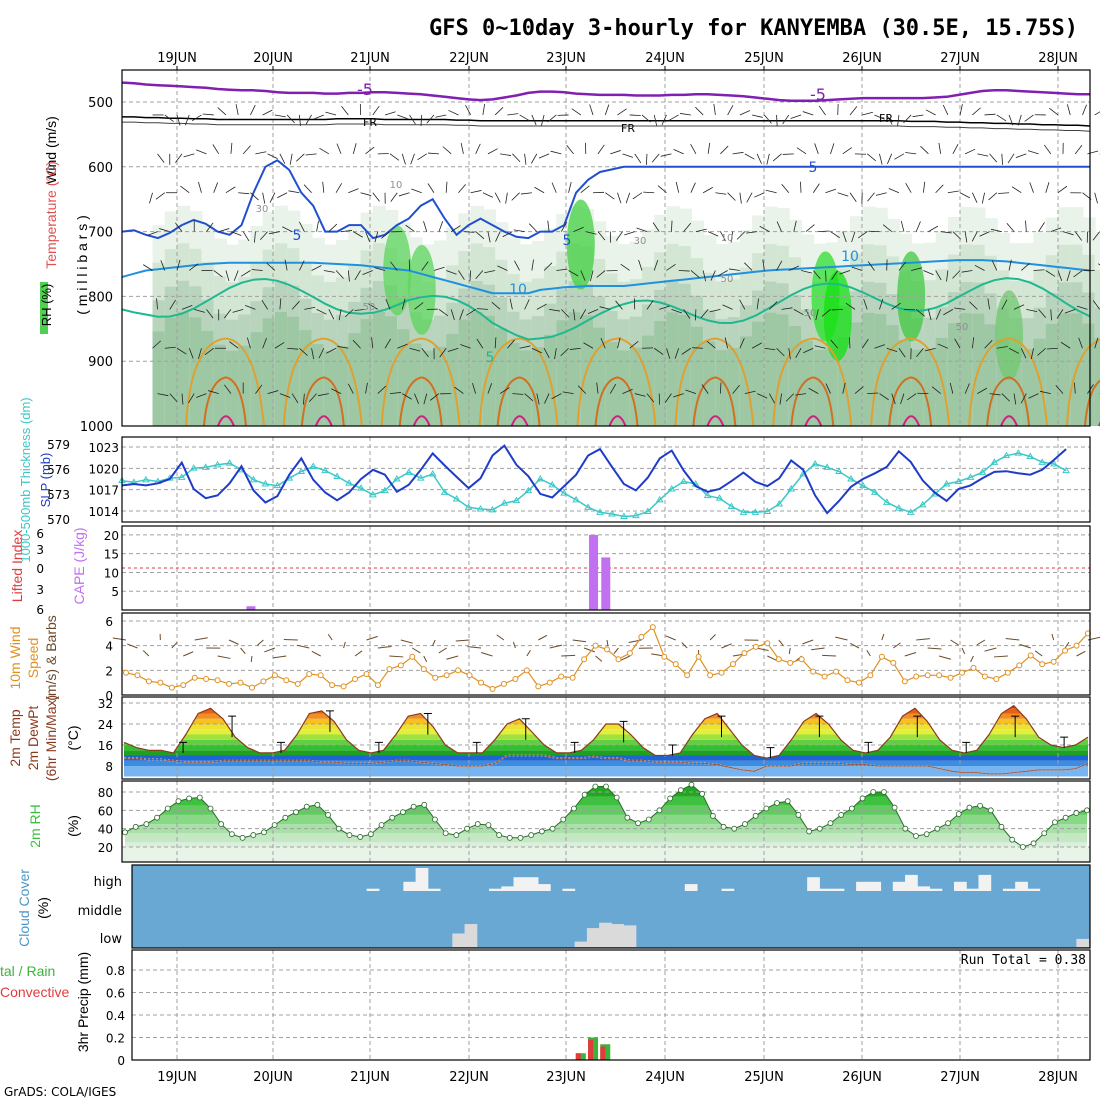 The image size is (1100, 1100). I want to click on precip-tick: 0.4, so click(115, 1016).